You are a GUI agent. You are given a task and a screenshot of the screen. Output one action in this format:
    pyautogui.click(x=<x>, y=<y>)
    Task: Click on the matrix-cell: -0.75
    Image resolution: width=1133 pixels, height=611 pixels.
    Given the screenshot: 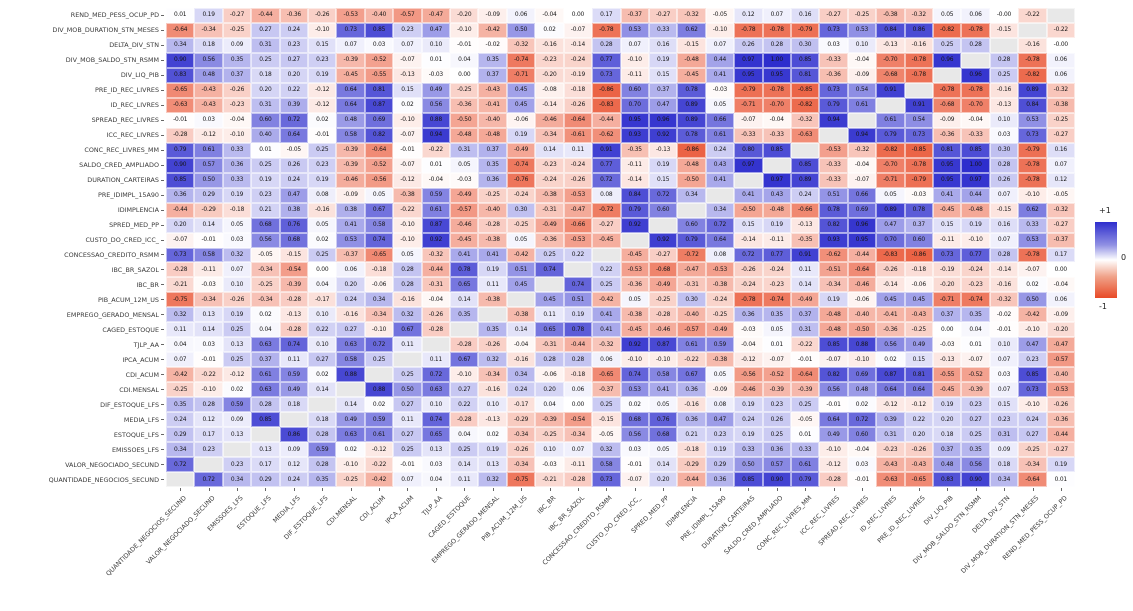 What is the action you would take?
    pyautogui.click(x=521, y=479)
    